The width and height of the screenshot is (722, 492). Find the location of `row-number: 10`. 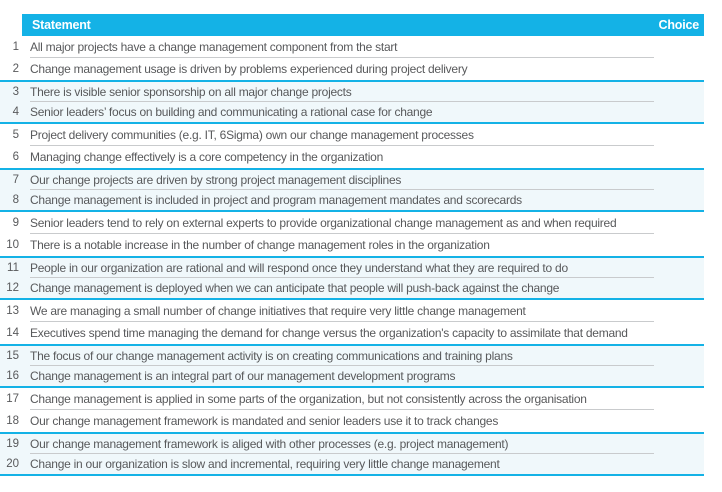

row-number: 10 is located at coordinates (12, 245).